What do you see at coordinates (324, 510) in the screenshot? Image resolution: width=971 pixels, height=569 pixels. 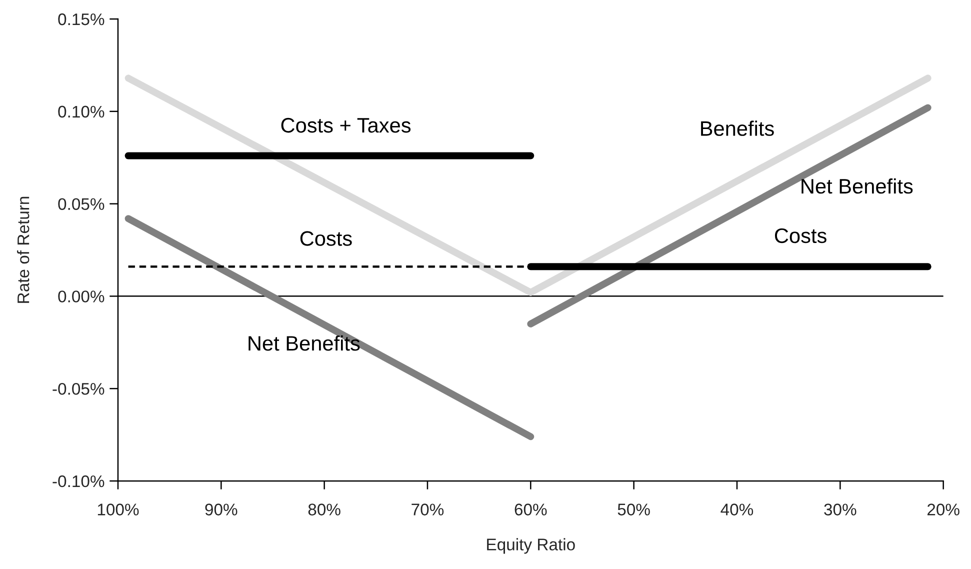 I see `x-tick-label: 80%` at bounding box center [324, 510].